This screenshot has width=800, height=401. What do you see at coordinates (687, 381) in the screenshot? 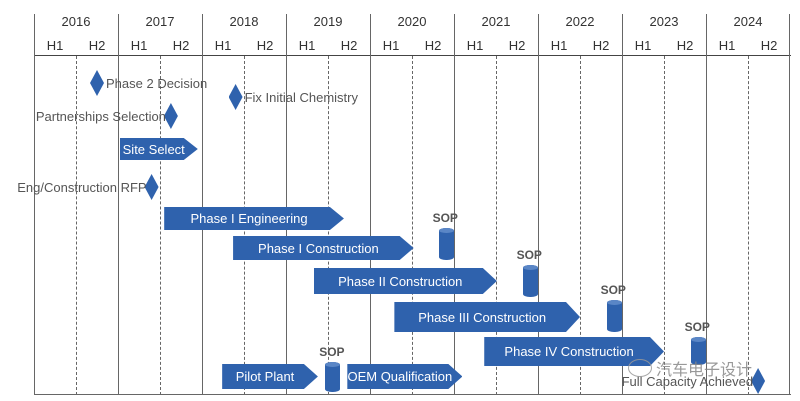
I see `milestone-label: Full Capacity Achieved` at bounding box center [687, 381].